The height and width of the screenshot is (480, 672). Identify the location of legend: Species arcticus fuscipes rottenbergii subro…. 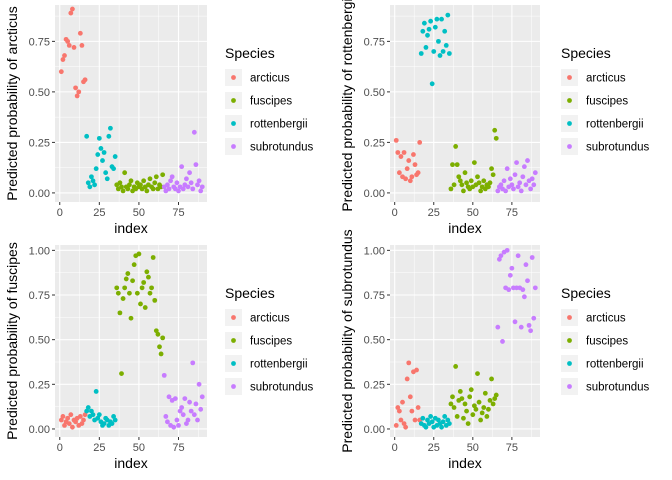
(605, 340).